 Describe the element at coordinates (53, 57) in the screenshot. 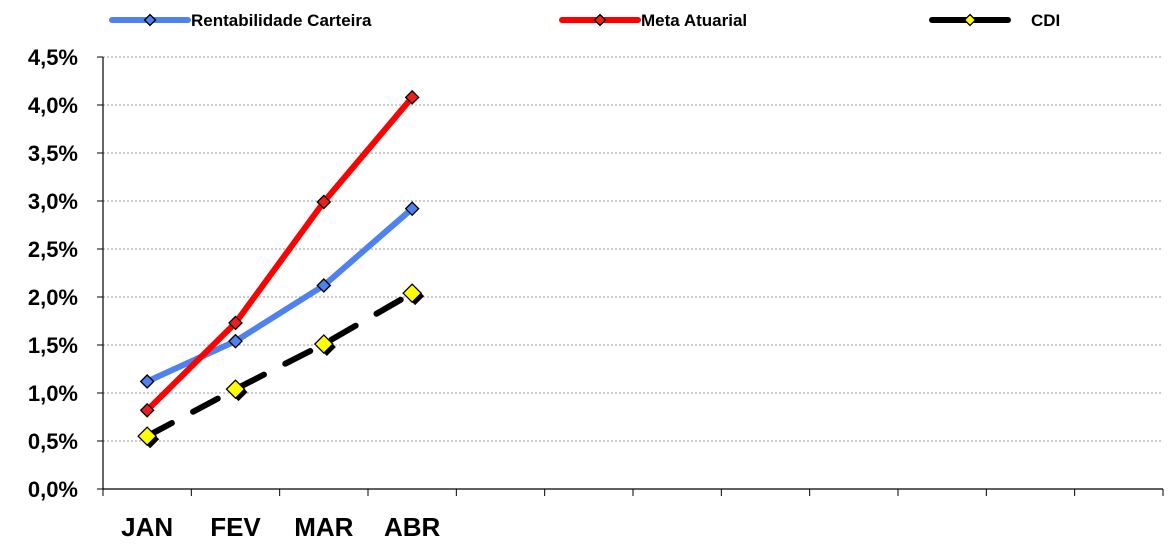

I see `y-tick-label: 4,5%` at that location.